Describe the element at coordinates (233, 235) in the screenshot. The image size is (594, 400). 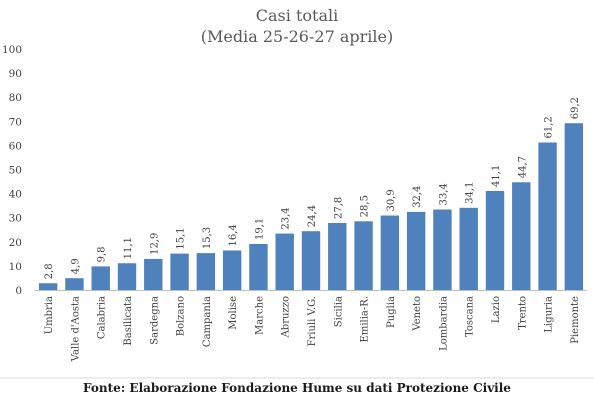
I see `data-label: 16,4` at that location.